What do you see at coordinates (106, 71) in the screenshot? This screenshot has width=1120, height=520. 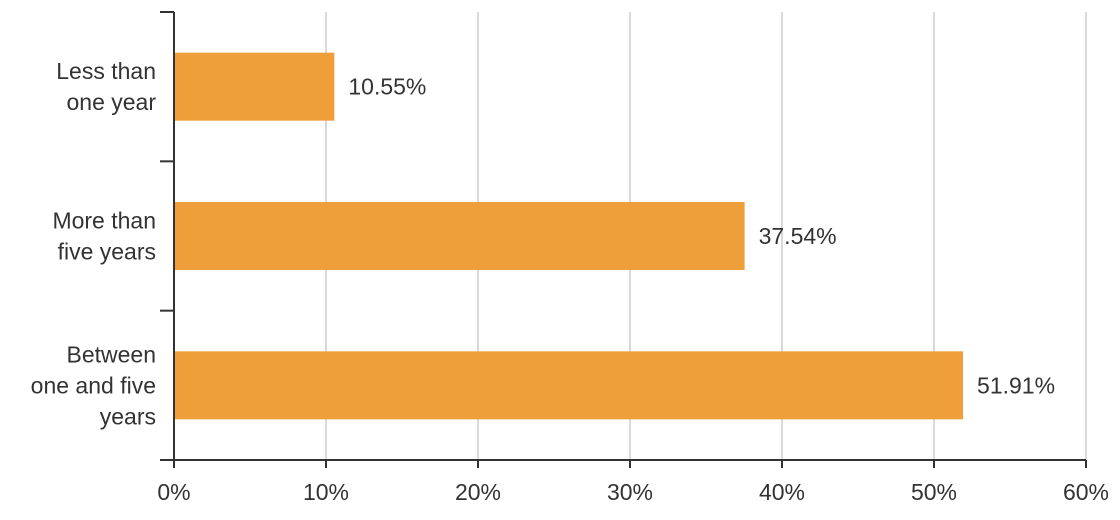 I see `category-label: Less than` at bounding box center [106, 71].